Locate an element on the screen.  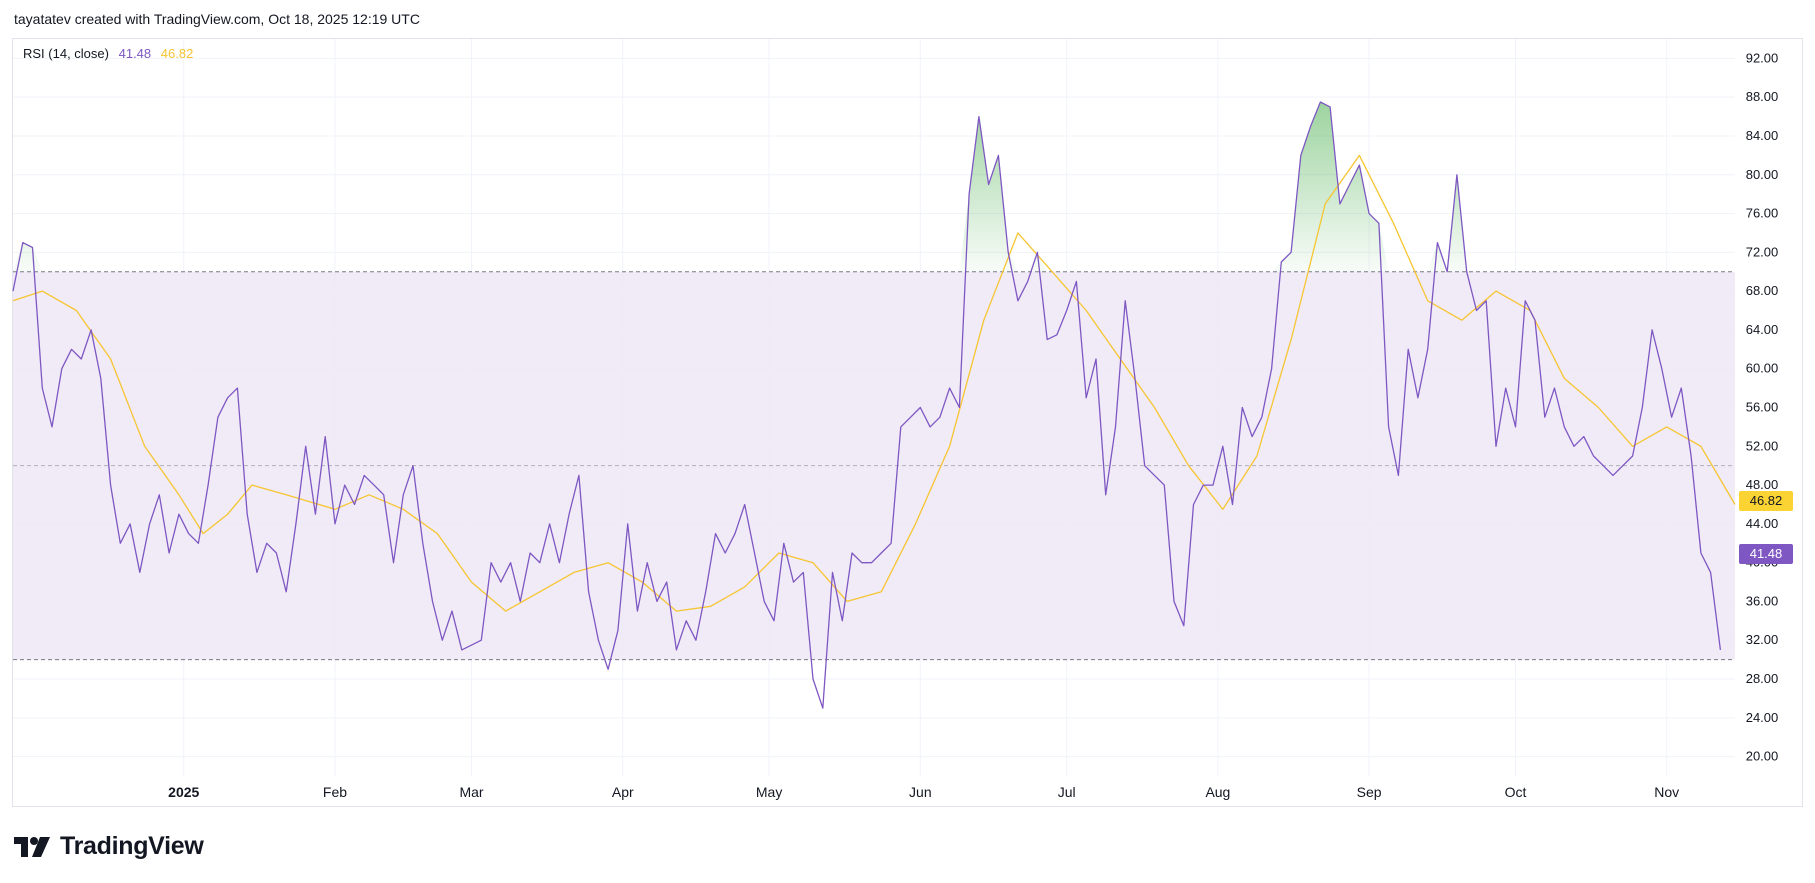
tradingview-logo-icon is located at coordinates (32, 846).